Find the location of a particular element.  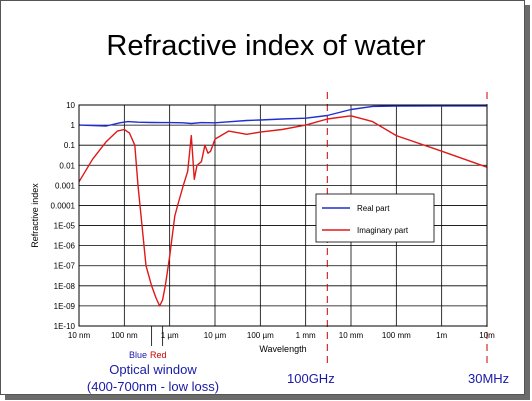

x-tick-label-8: 1m is located at coordinates (441, 335).